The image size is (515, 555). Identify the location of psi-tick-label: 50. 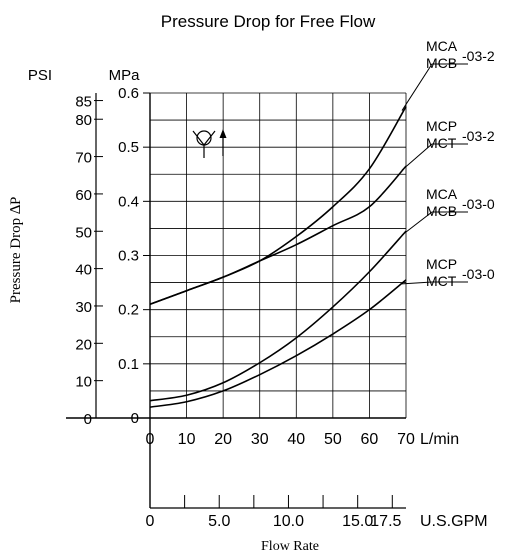
(83, 232).